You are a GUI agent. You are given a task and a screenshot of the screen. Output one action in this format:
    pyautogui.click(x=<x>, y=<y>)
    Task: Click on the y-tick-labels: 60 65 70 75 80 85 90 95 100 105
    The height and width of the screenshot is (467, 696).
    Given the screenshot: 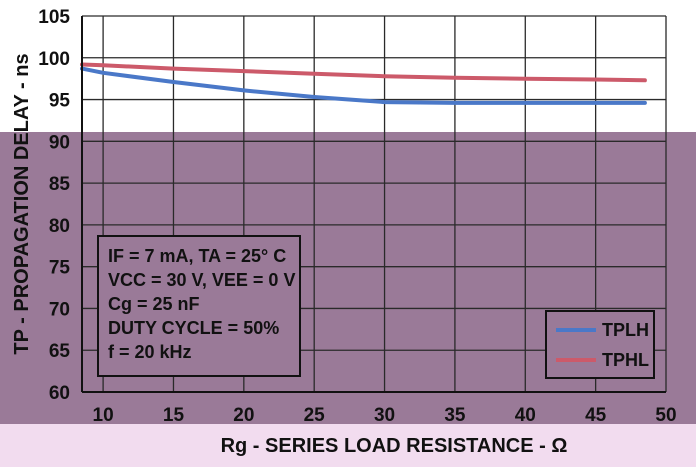 What is the action you would take?
    pyautogui.click(x=54, y=205)
    